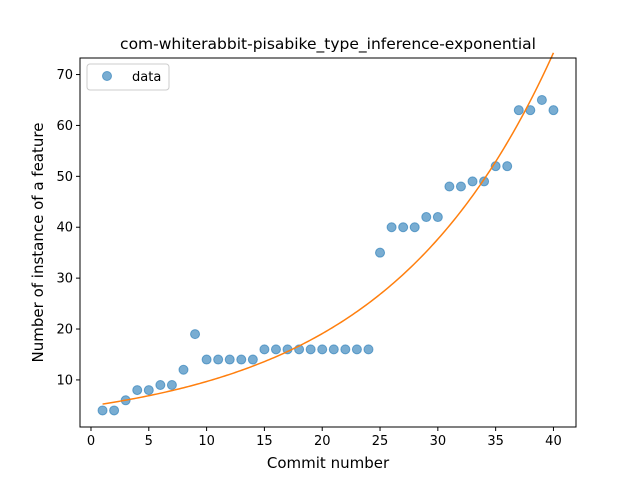  Describe the element at coordinates (64, 75) in the screenshot. I see `y-tick-label: 70` at that location.